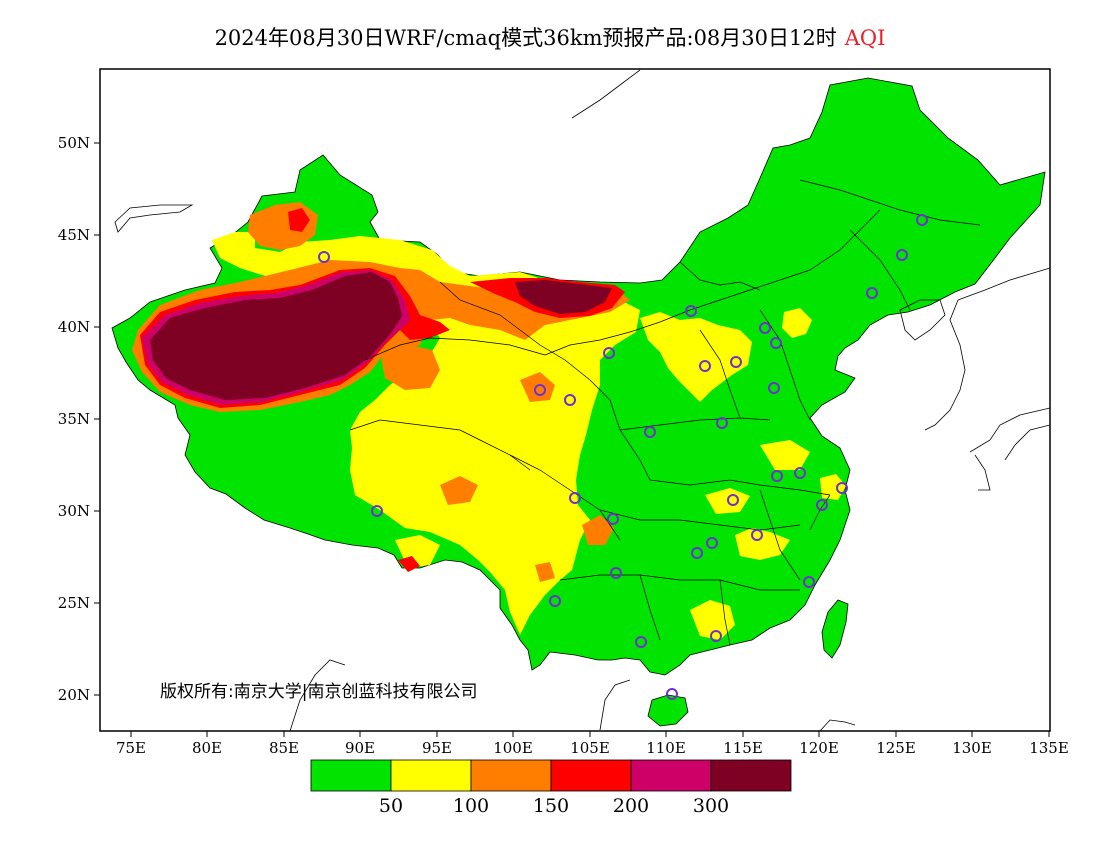 The height and width of the screenshot is (850, 1100). Describe the element at coordinates (513, 748) in the screenshot. I see `x-tick-label: 100E` at that location.